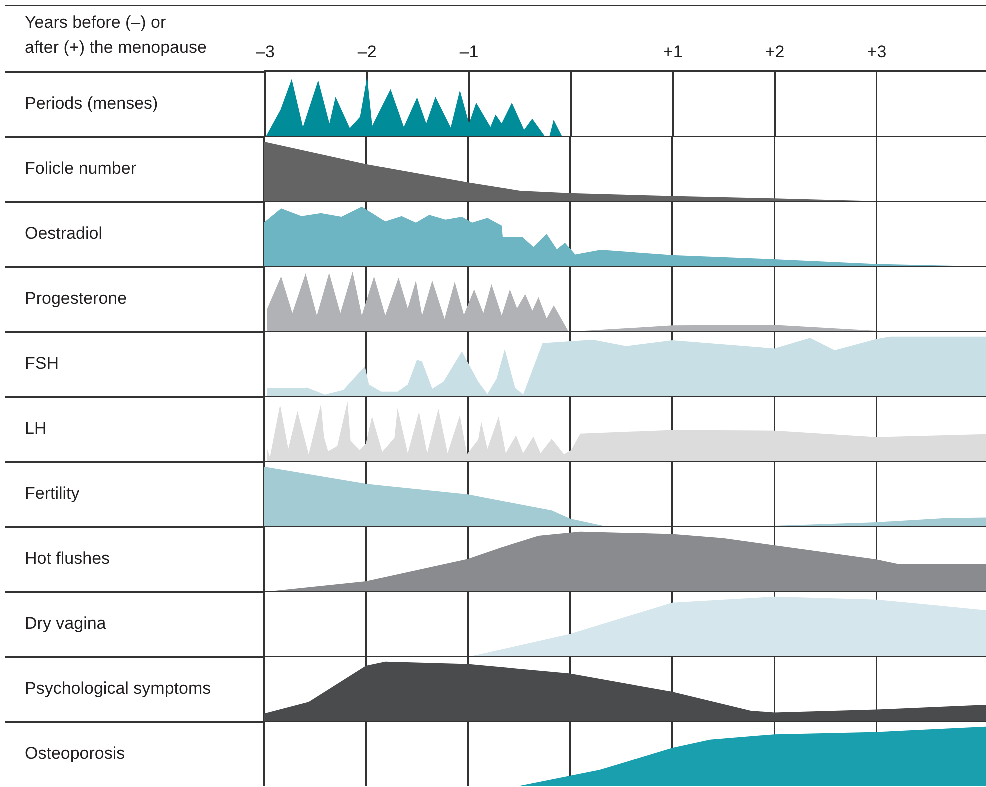 The width and height of the screenshot is (986, 787). What do you see at coordinates (80, 169) in the screenshot?
I see `y-axis-title: Folicle number` at bounding box center [80, 169].